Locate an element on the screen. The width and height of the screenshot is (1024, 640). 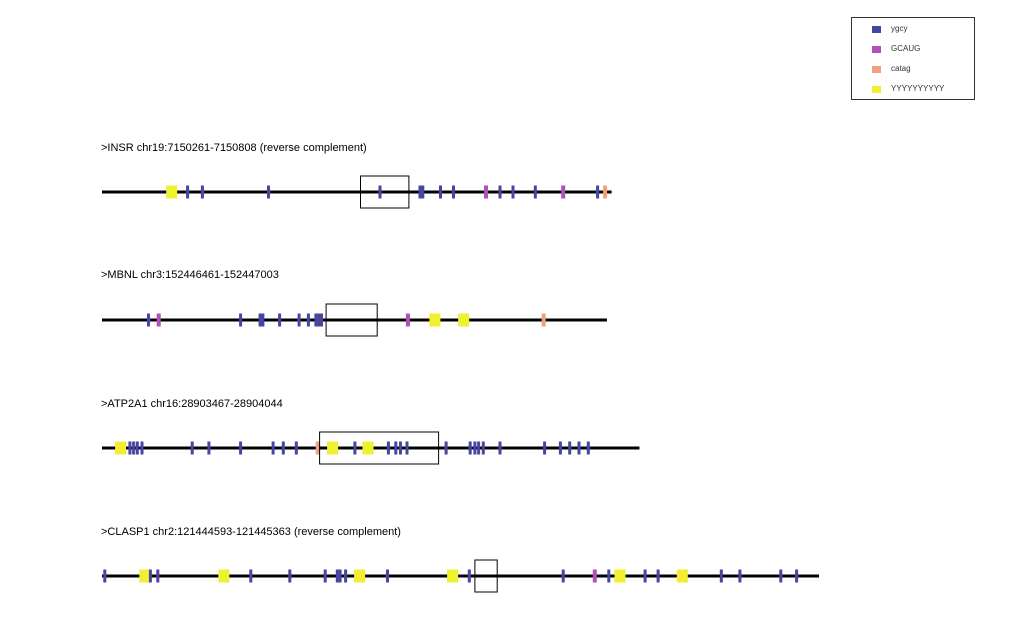
legend-label: GCAUG is located at coordinates (906, 48).